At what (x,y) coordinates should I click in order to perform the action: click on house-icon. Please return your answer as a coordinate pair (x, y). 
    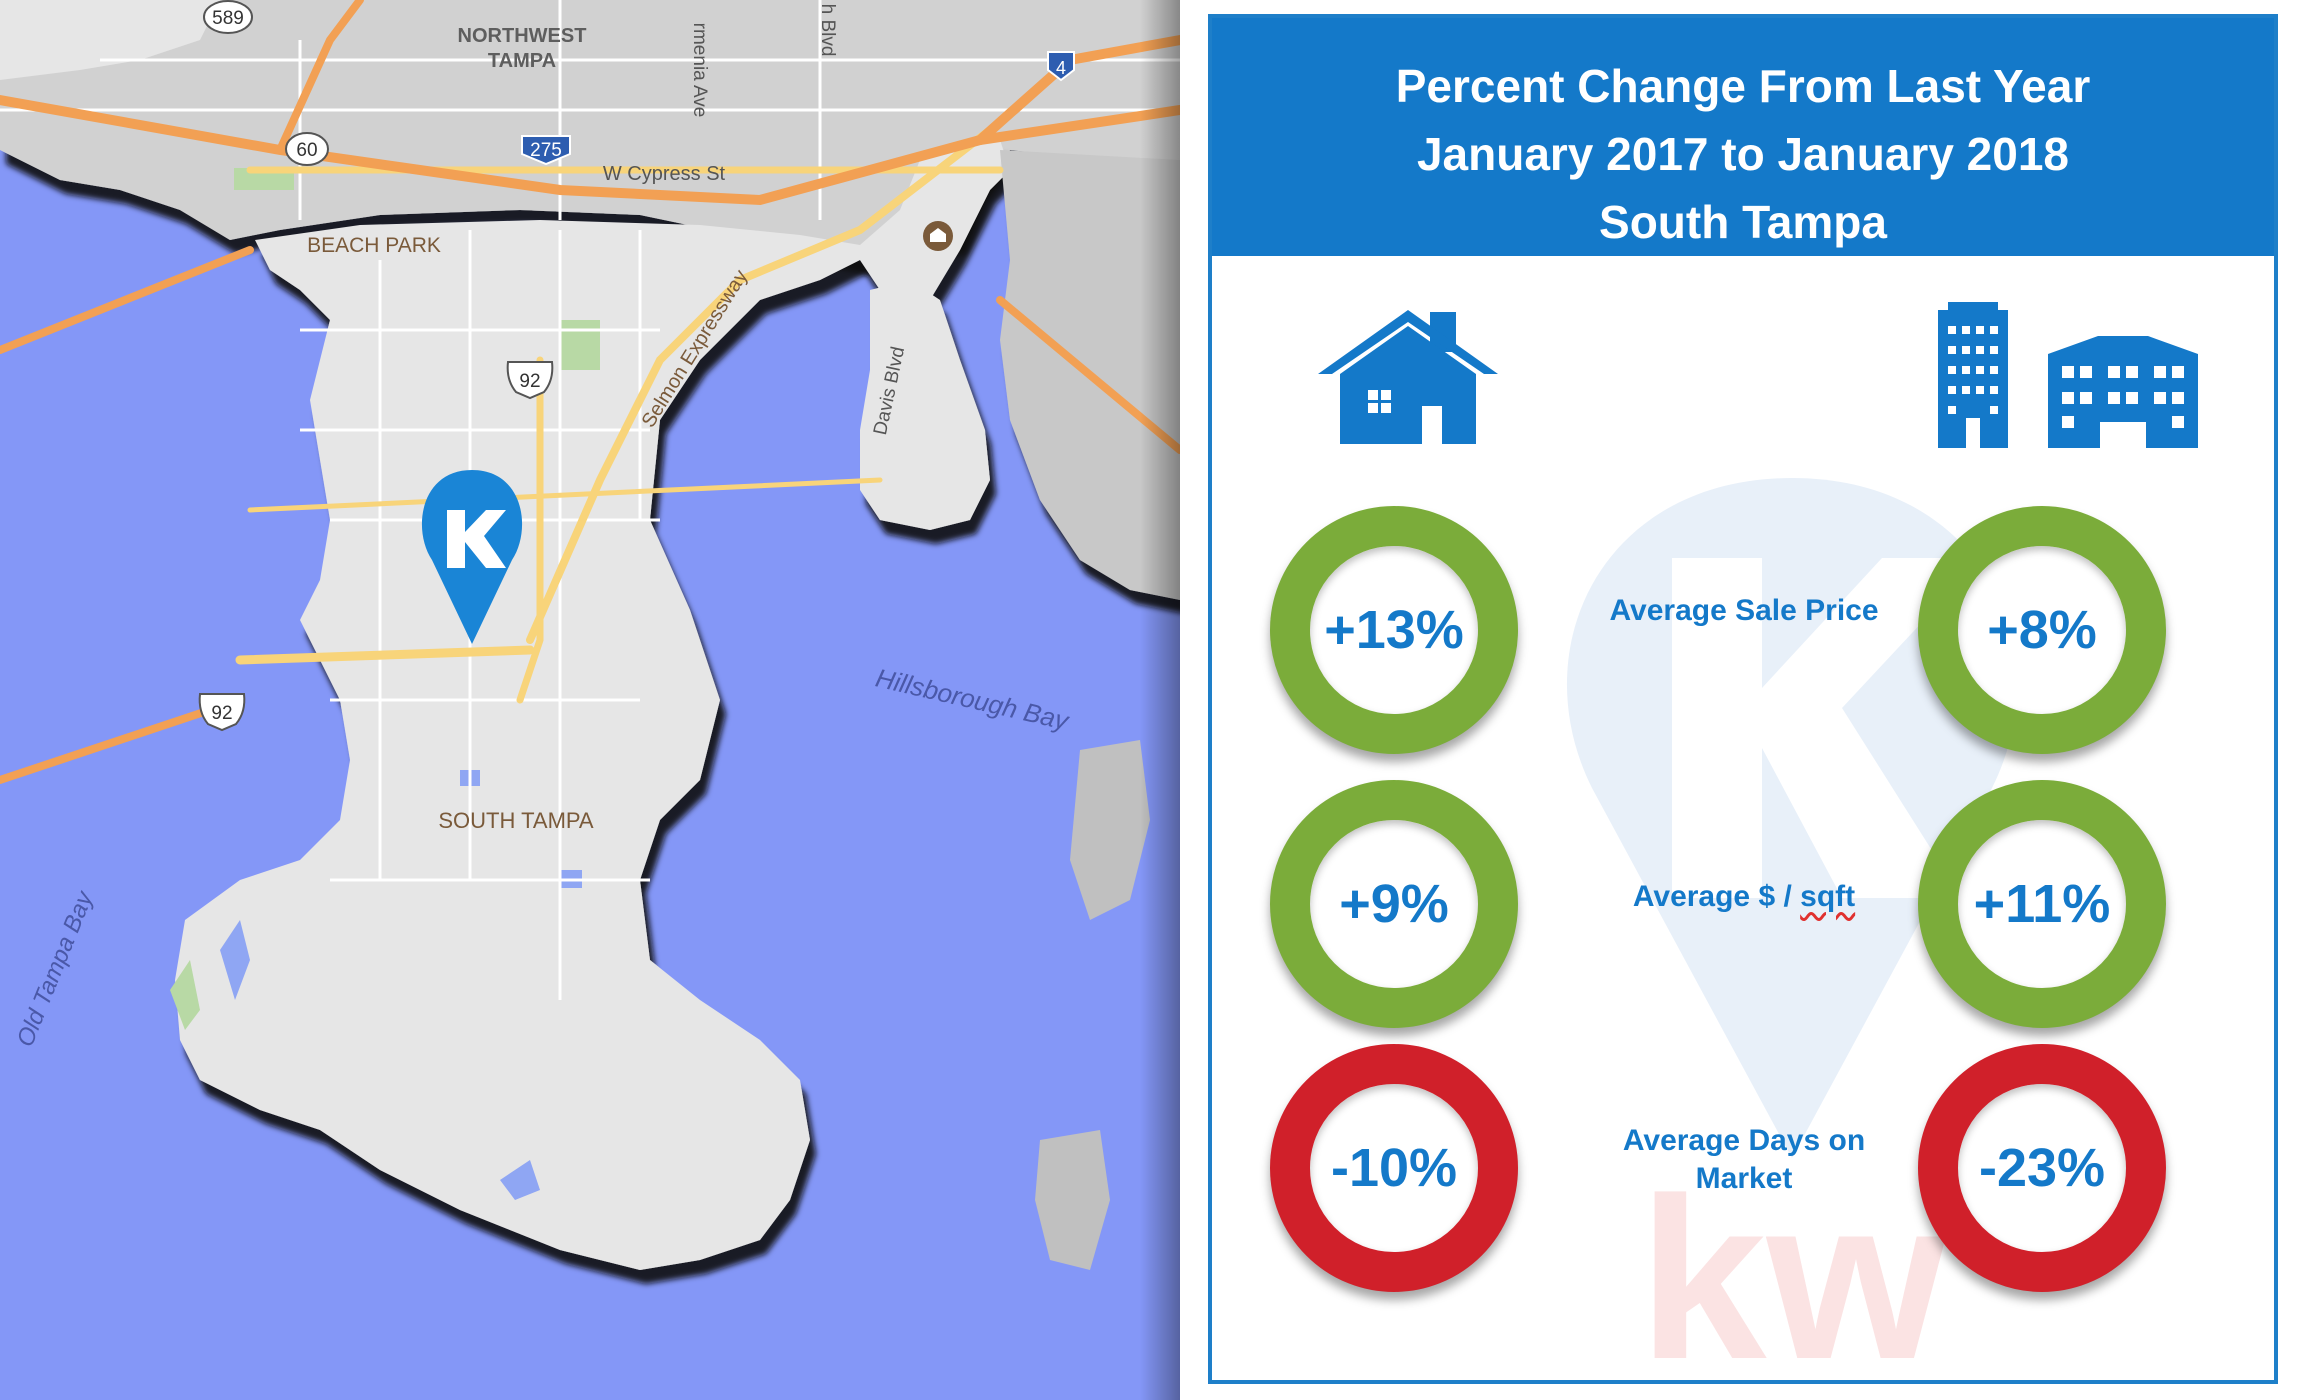
    Looking at the image, I should click on (1408, 377).